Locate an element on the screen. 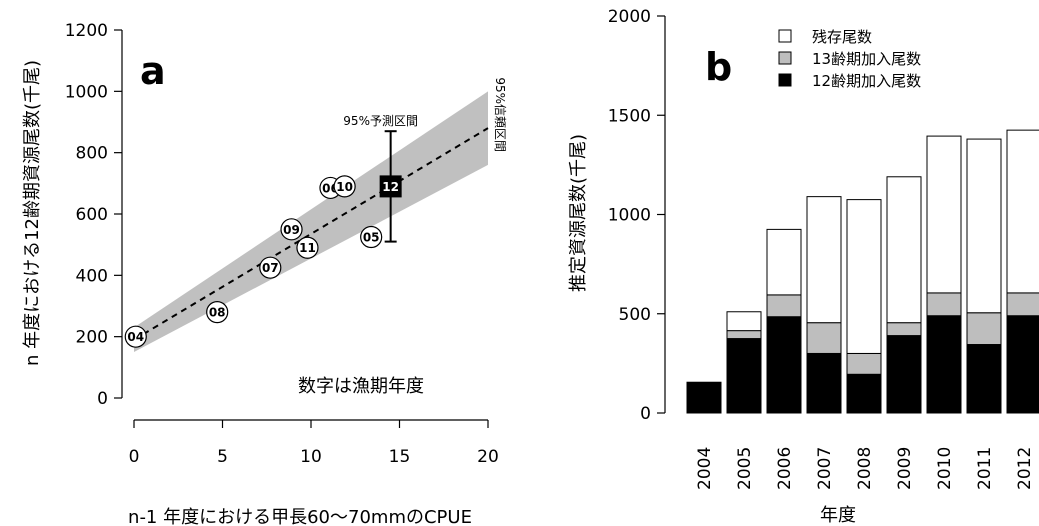 This screenshot has width=1039, height=526. legend-label: 13齢期加入尾数 is located at coordinates (866, 59).